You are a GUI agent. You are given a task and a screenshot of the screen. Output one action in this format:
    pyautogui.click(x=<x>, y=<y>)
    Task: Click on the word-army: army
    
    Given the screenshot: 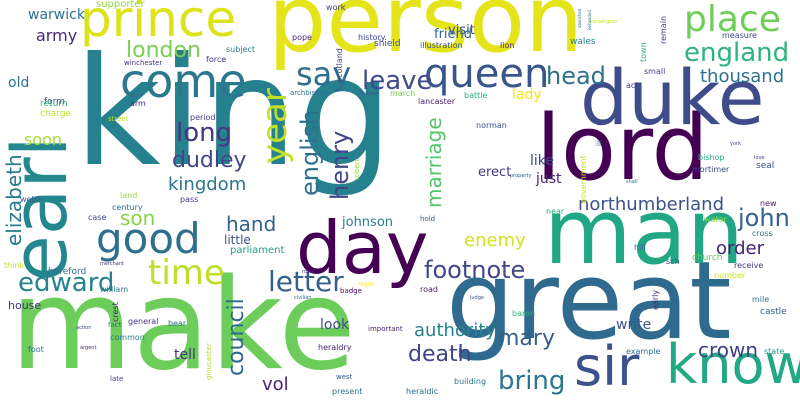 What is the action you would take?
    pyautogui.click(x=57, y=35)
    